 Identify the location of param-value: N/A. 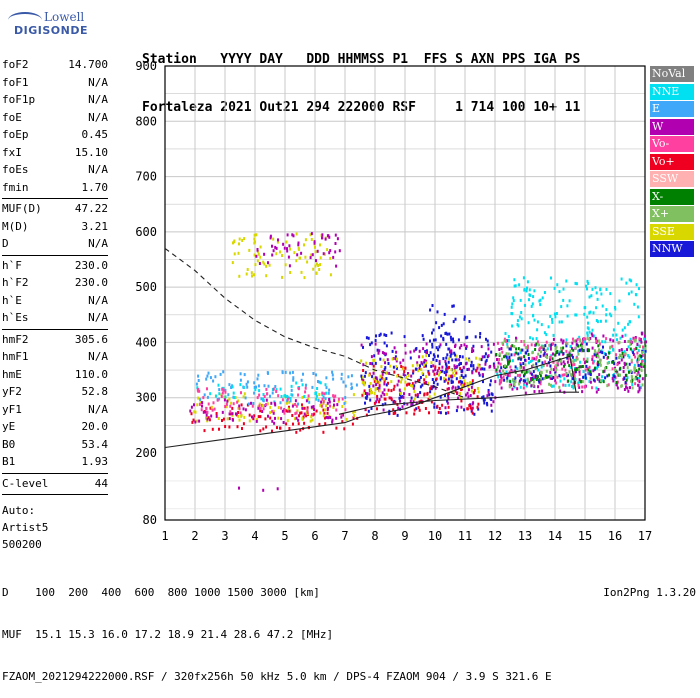
(98, 356).